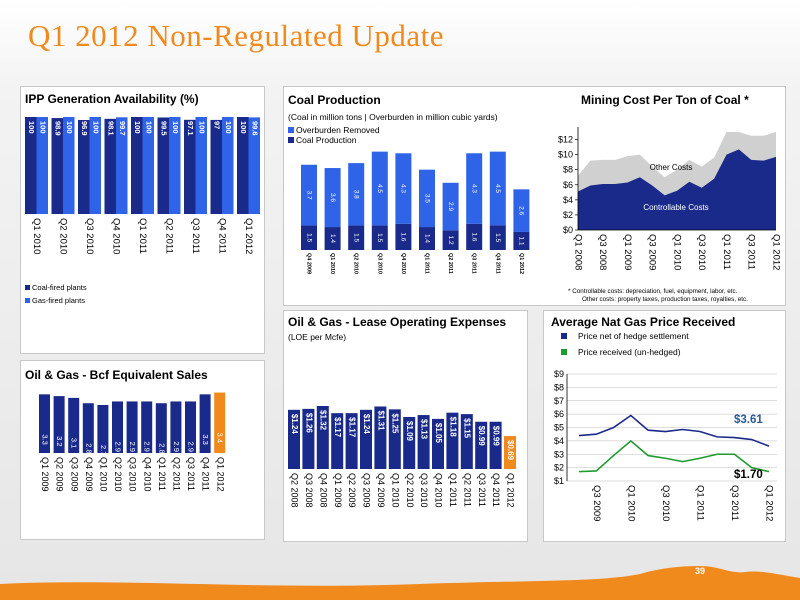 The width and height of the screenshot is (800, 600). I want to click on ipp-tick-label: Q3 2011, so click(195, 236).